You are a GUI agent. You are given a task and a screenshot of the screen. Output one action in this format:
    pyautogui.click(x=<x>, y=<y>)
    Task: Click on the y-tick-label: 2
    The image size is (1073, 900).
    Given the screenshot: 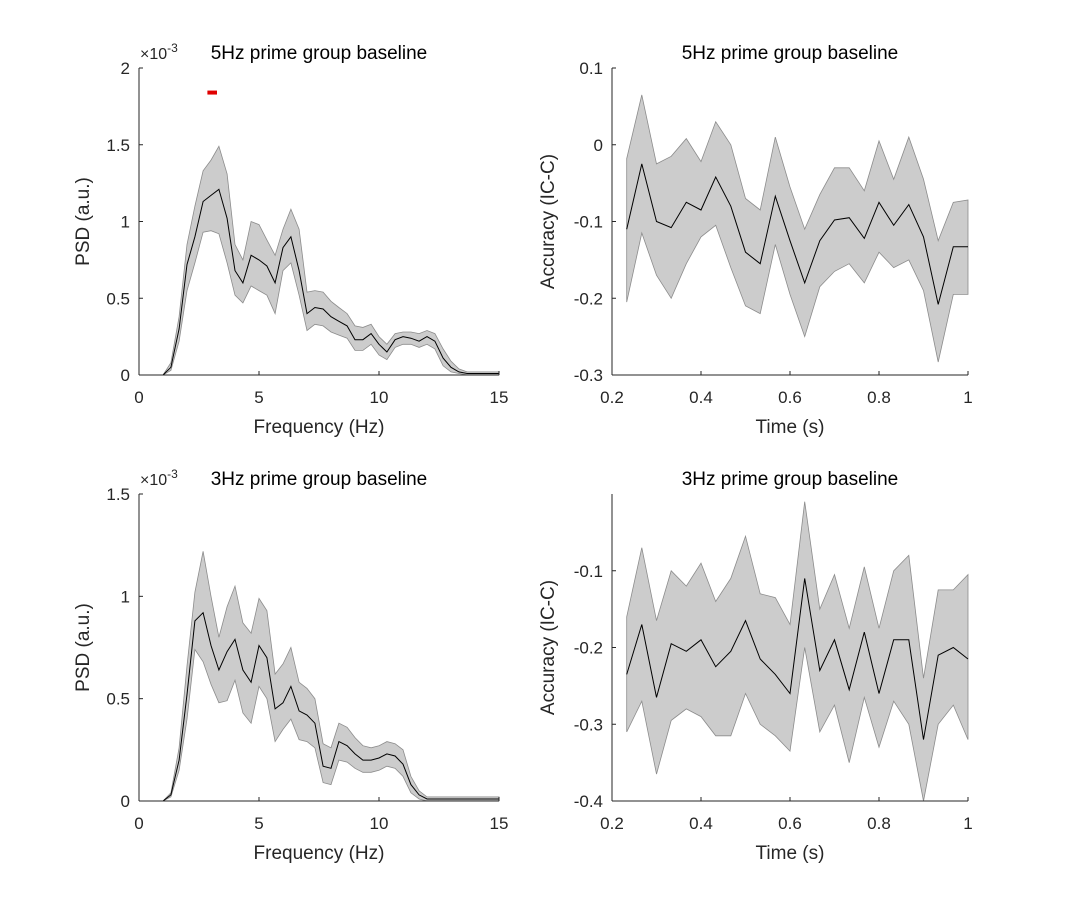 What is the action you would take?
    pyautogui.click(x=125, y=68)
    